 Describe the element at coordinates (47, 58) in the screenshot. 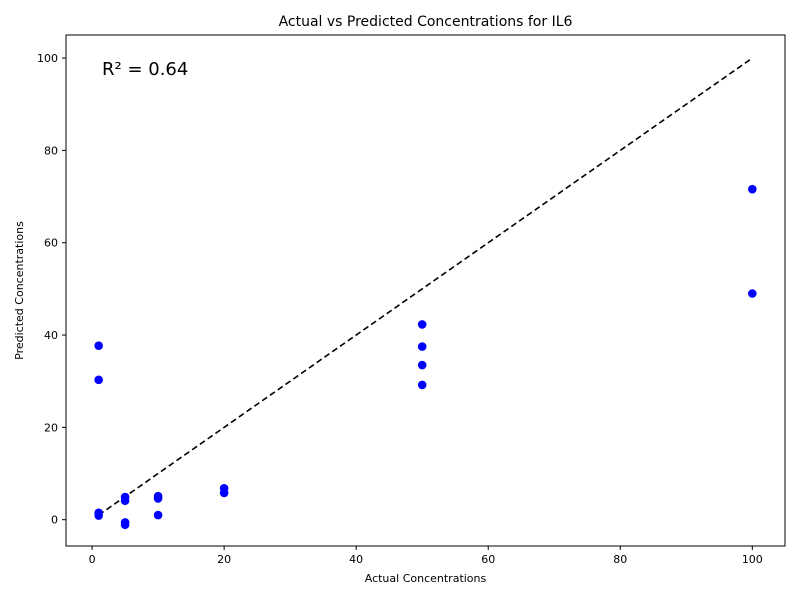

I see `y-tick-label: 100` at that location.